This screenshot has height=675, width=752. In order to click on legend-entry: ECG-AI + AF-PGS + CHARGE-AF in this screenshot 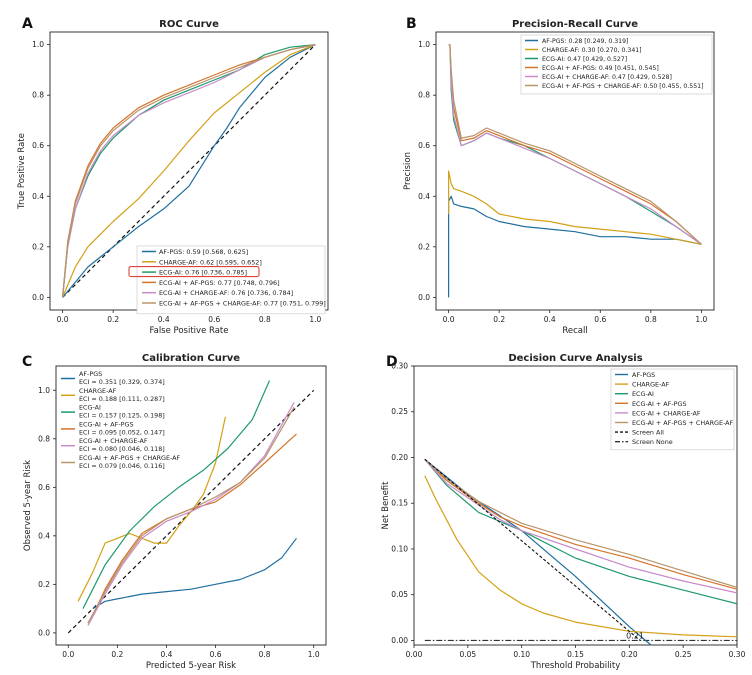, I will do `click(683, 423)`.